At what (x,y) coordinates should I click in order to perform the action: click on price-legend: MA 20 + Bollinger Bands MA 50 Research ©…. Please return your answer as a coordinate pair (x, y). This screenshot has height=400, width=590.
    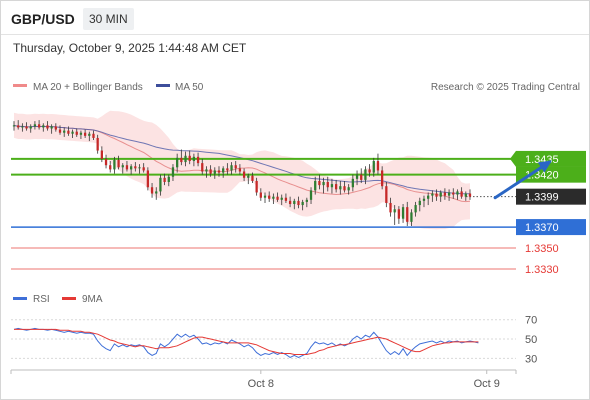
    Looking at the image, I should click on (296, 87).